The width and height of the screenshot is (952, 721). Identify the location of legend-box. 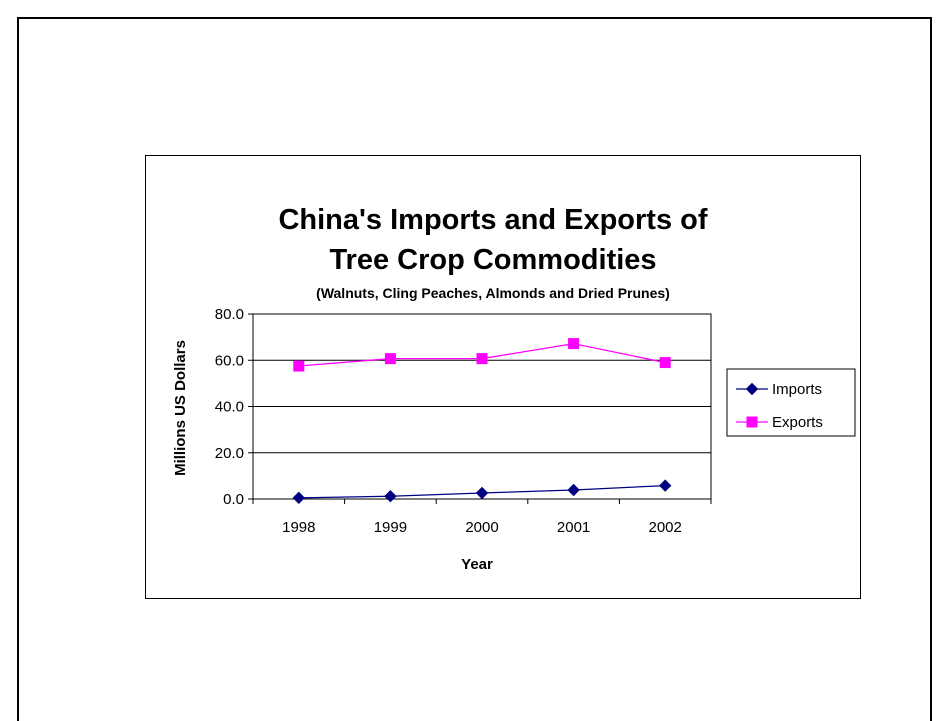
(791, 402).